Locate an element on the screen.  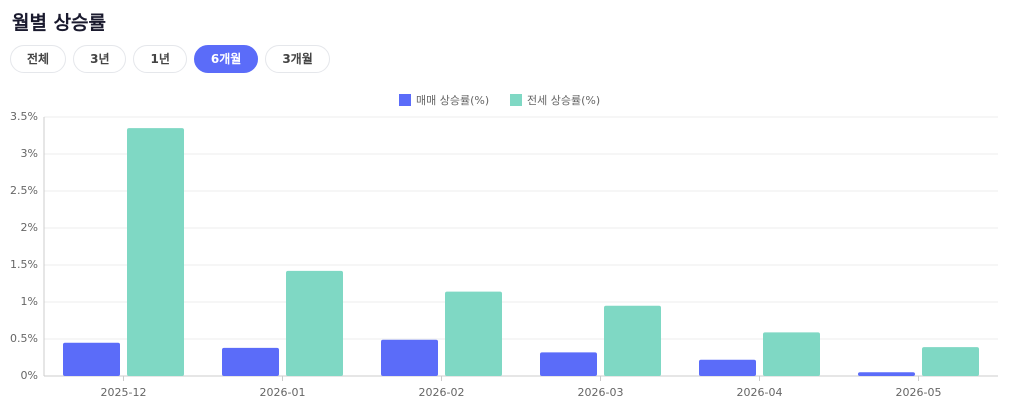
tab: 3개월 is located at coordinates (297, 59).